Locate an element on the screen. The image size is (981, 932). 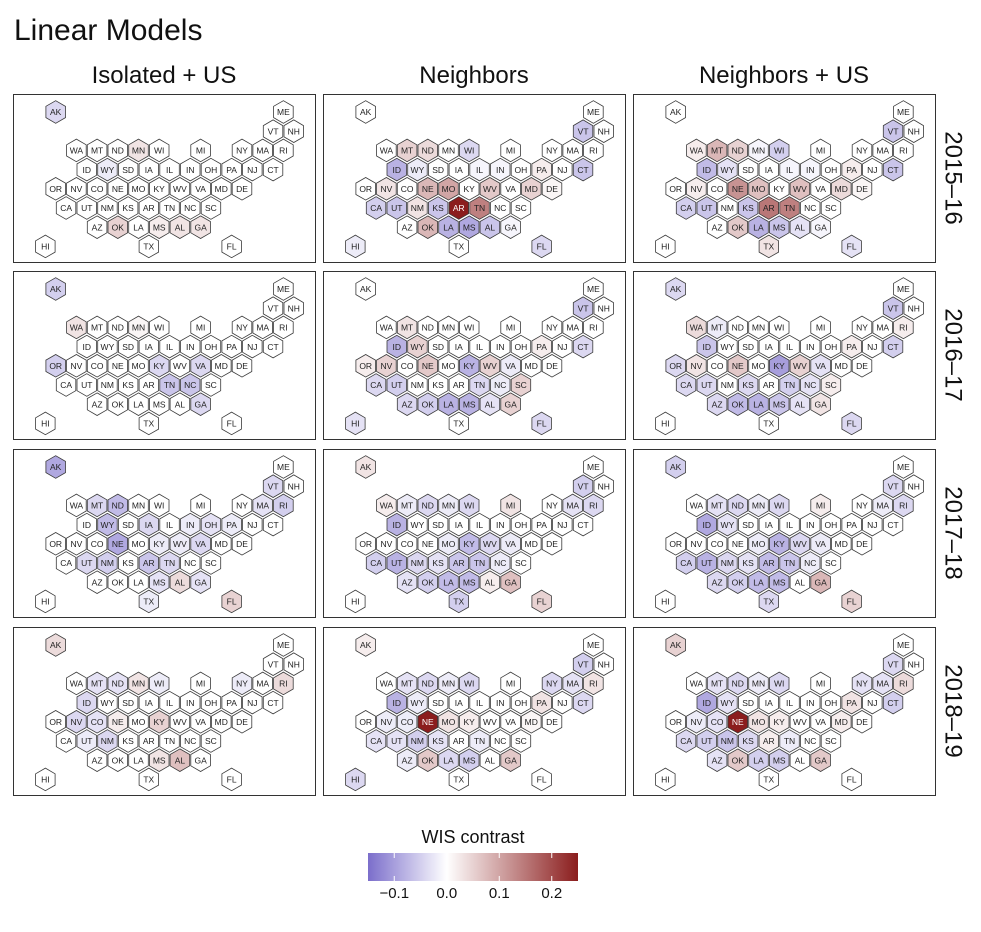
state-label: PA is located at coordinates (851, 170).